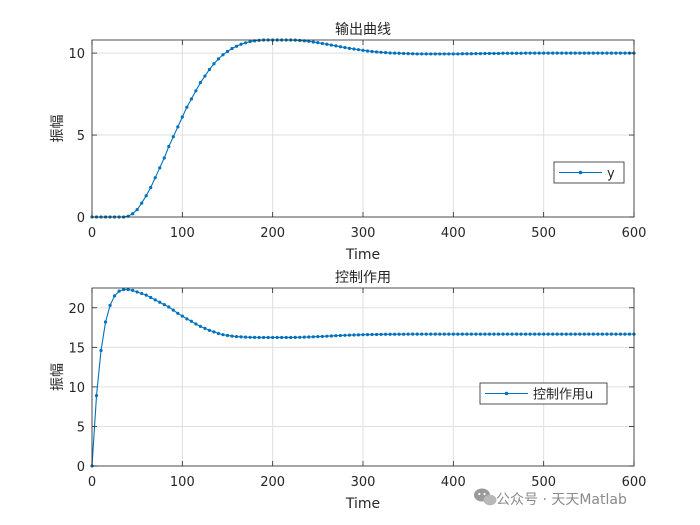 The height and width of the screenshot is (525, 700). What do you see at coordinates (76, 348) in the screenshot?
I see `y-tick-label: 15` at bounding box center [76, 348].